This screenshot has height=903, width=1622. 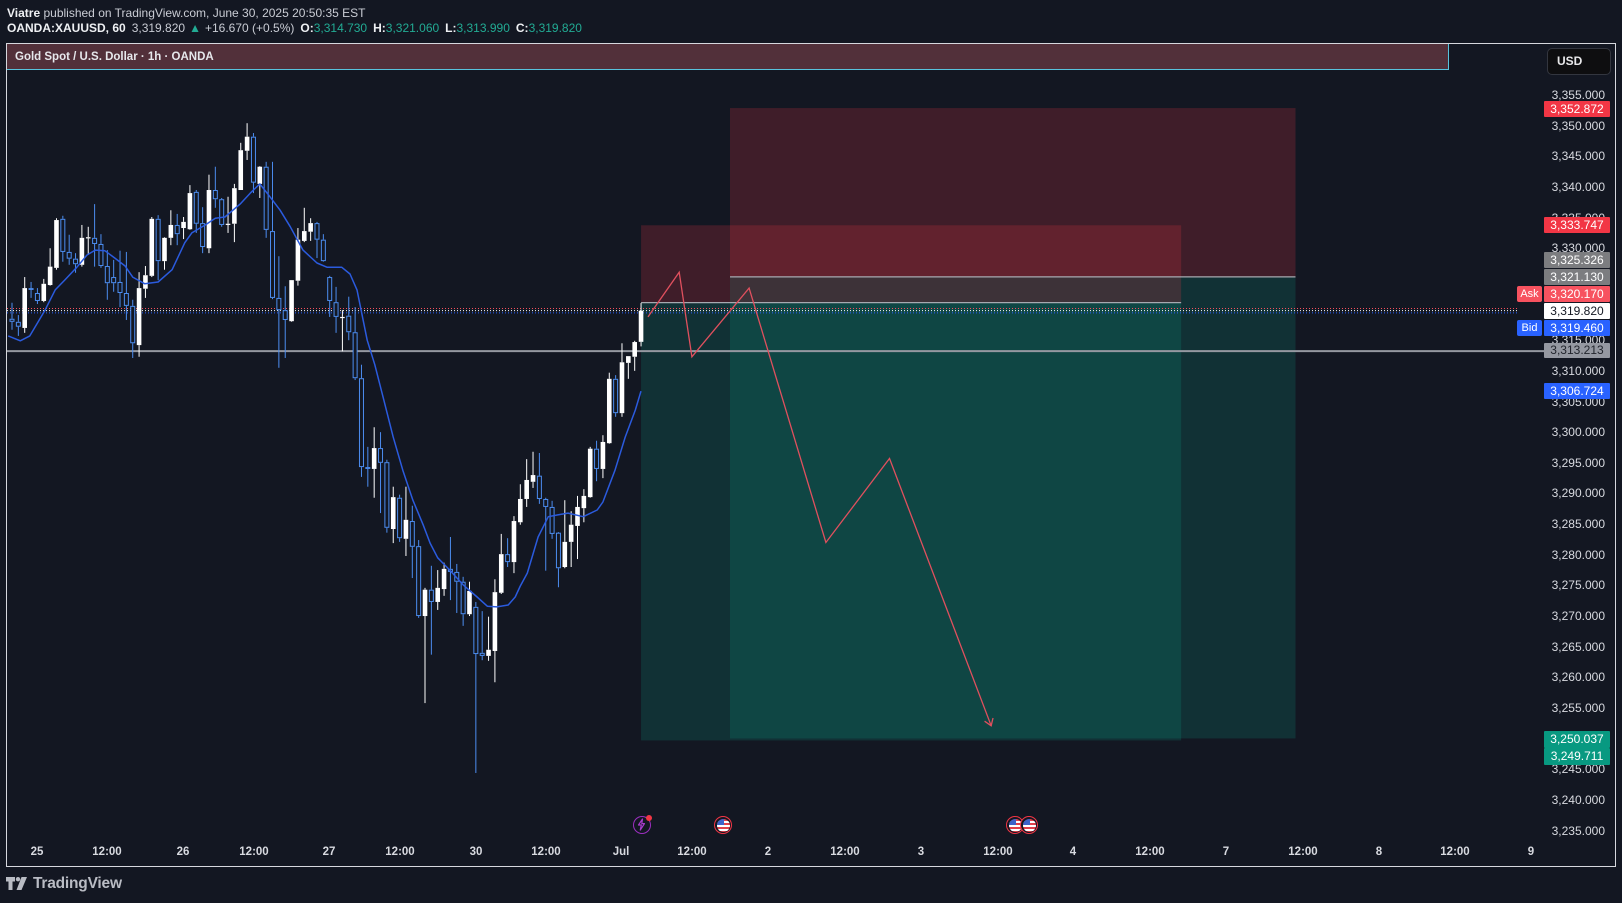 I want to click on open-value: 3,314.730, so click(x=340, y=28).